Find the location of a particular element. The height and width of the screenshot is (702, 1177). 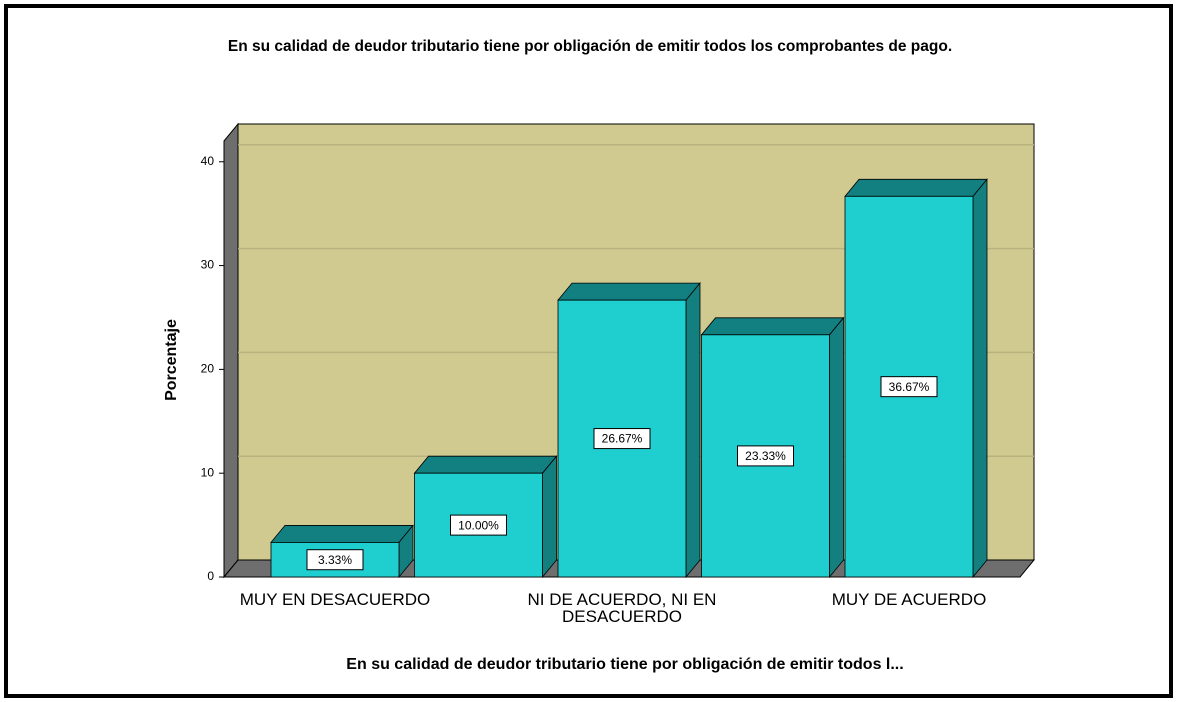

y-tick-label: 0 is located at coordinates (210, 576).